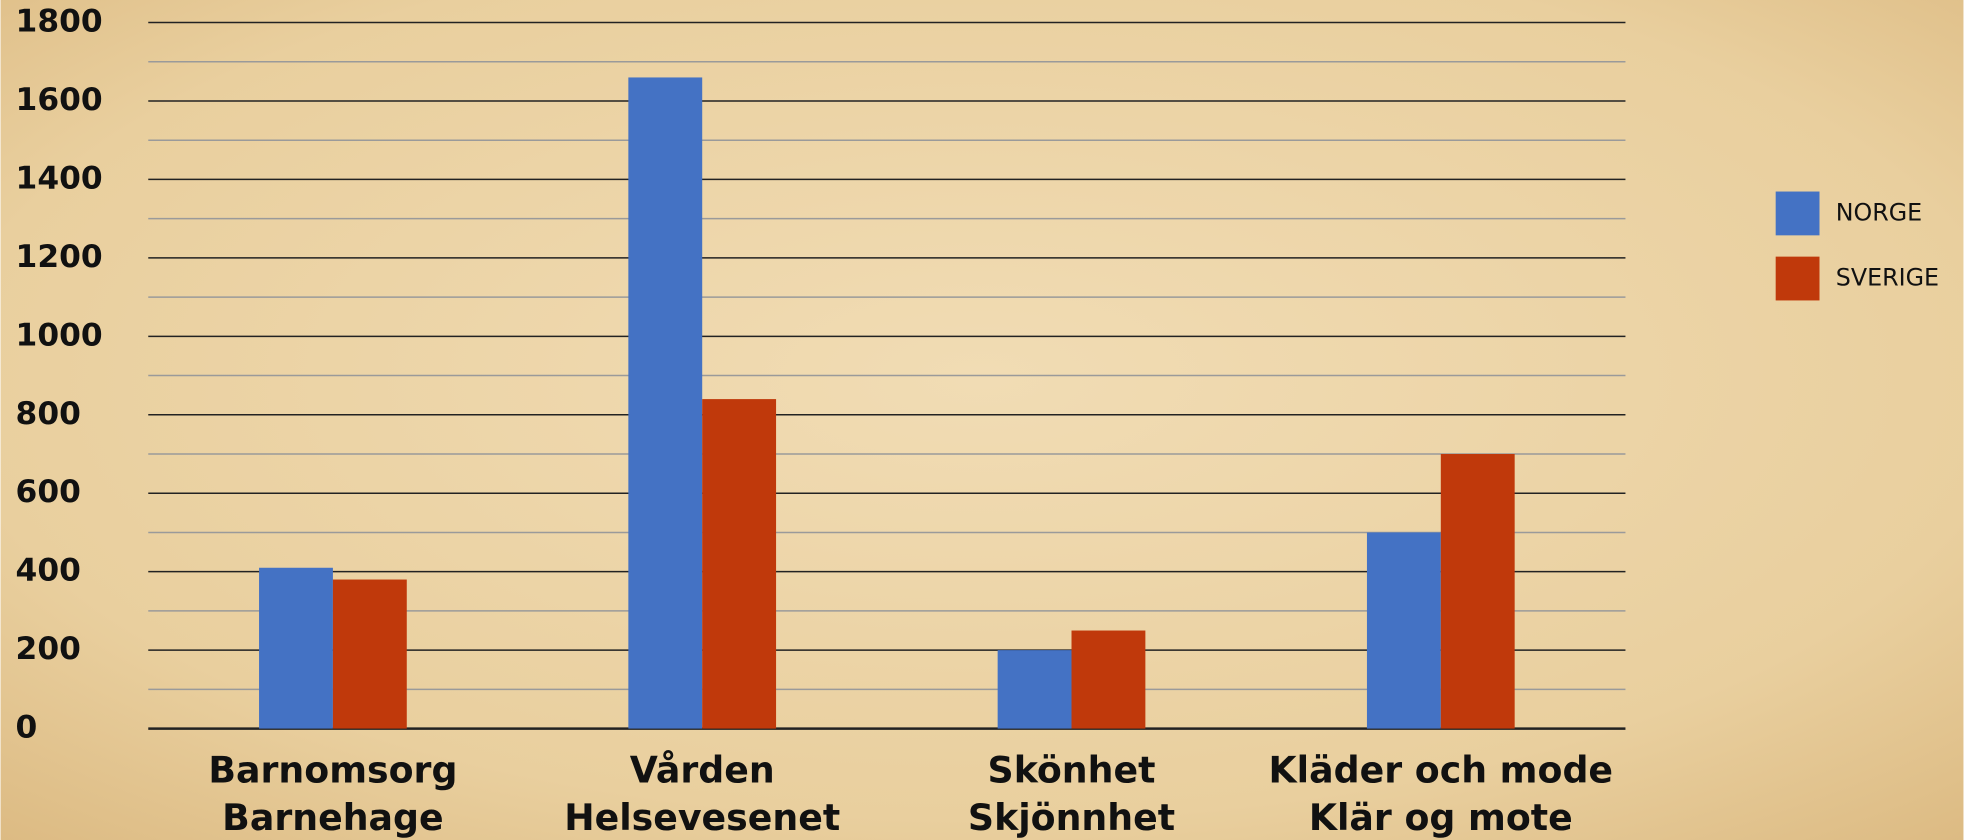 This screenshot has height=840, width=1964. What do you see at coordinates (702, 769) in the screenshot?
I see `x-tick-label: Vården` at bounding box center [702, 769].